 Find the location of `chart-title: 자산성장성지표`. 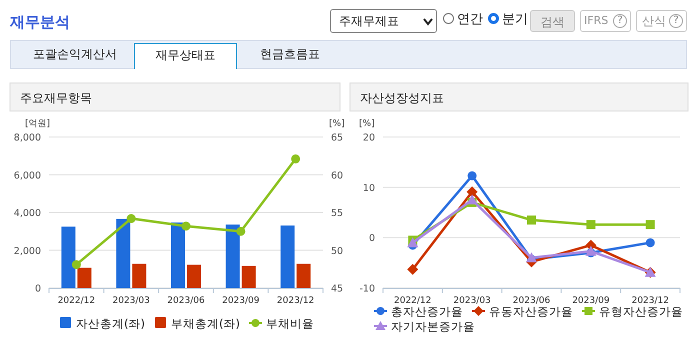

chart-title: 자산성장성지표 is located at coordinates (402, 98).